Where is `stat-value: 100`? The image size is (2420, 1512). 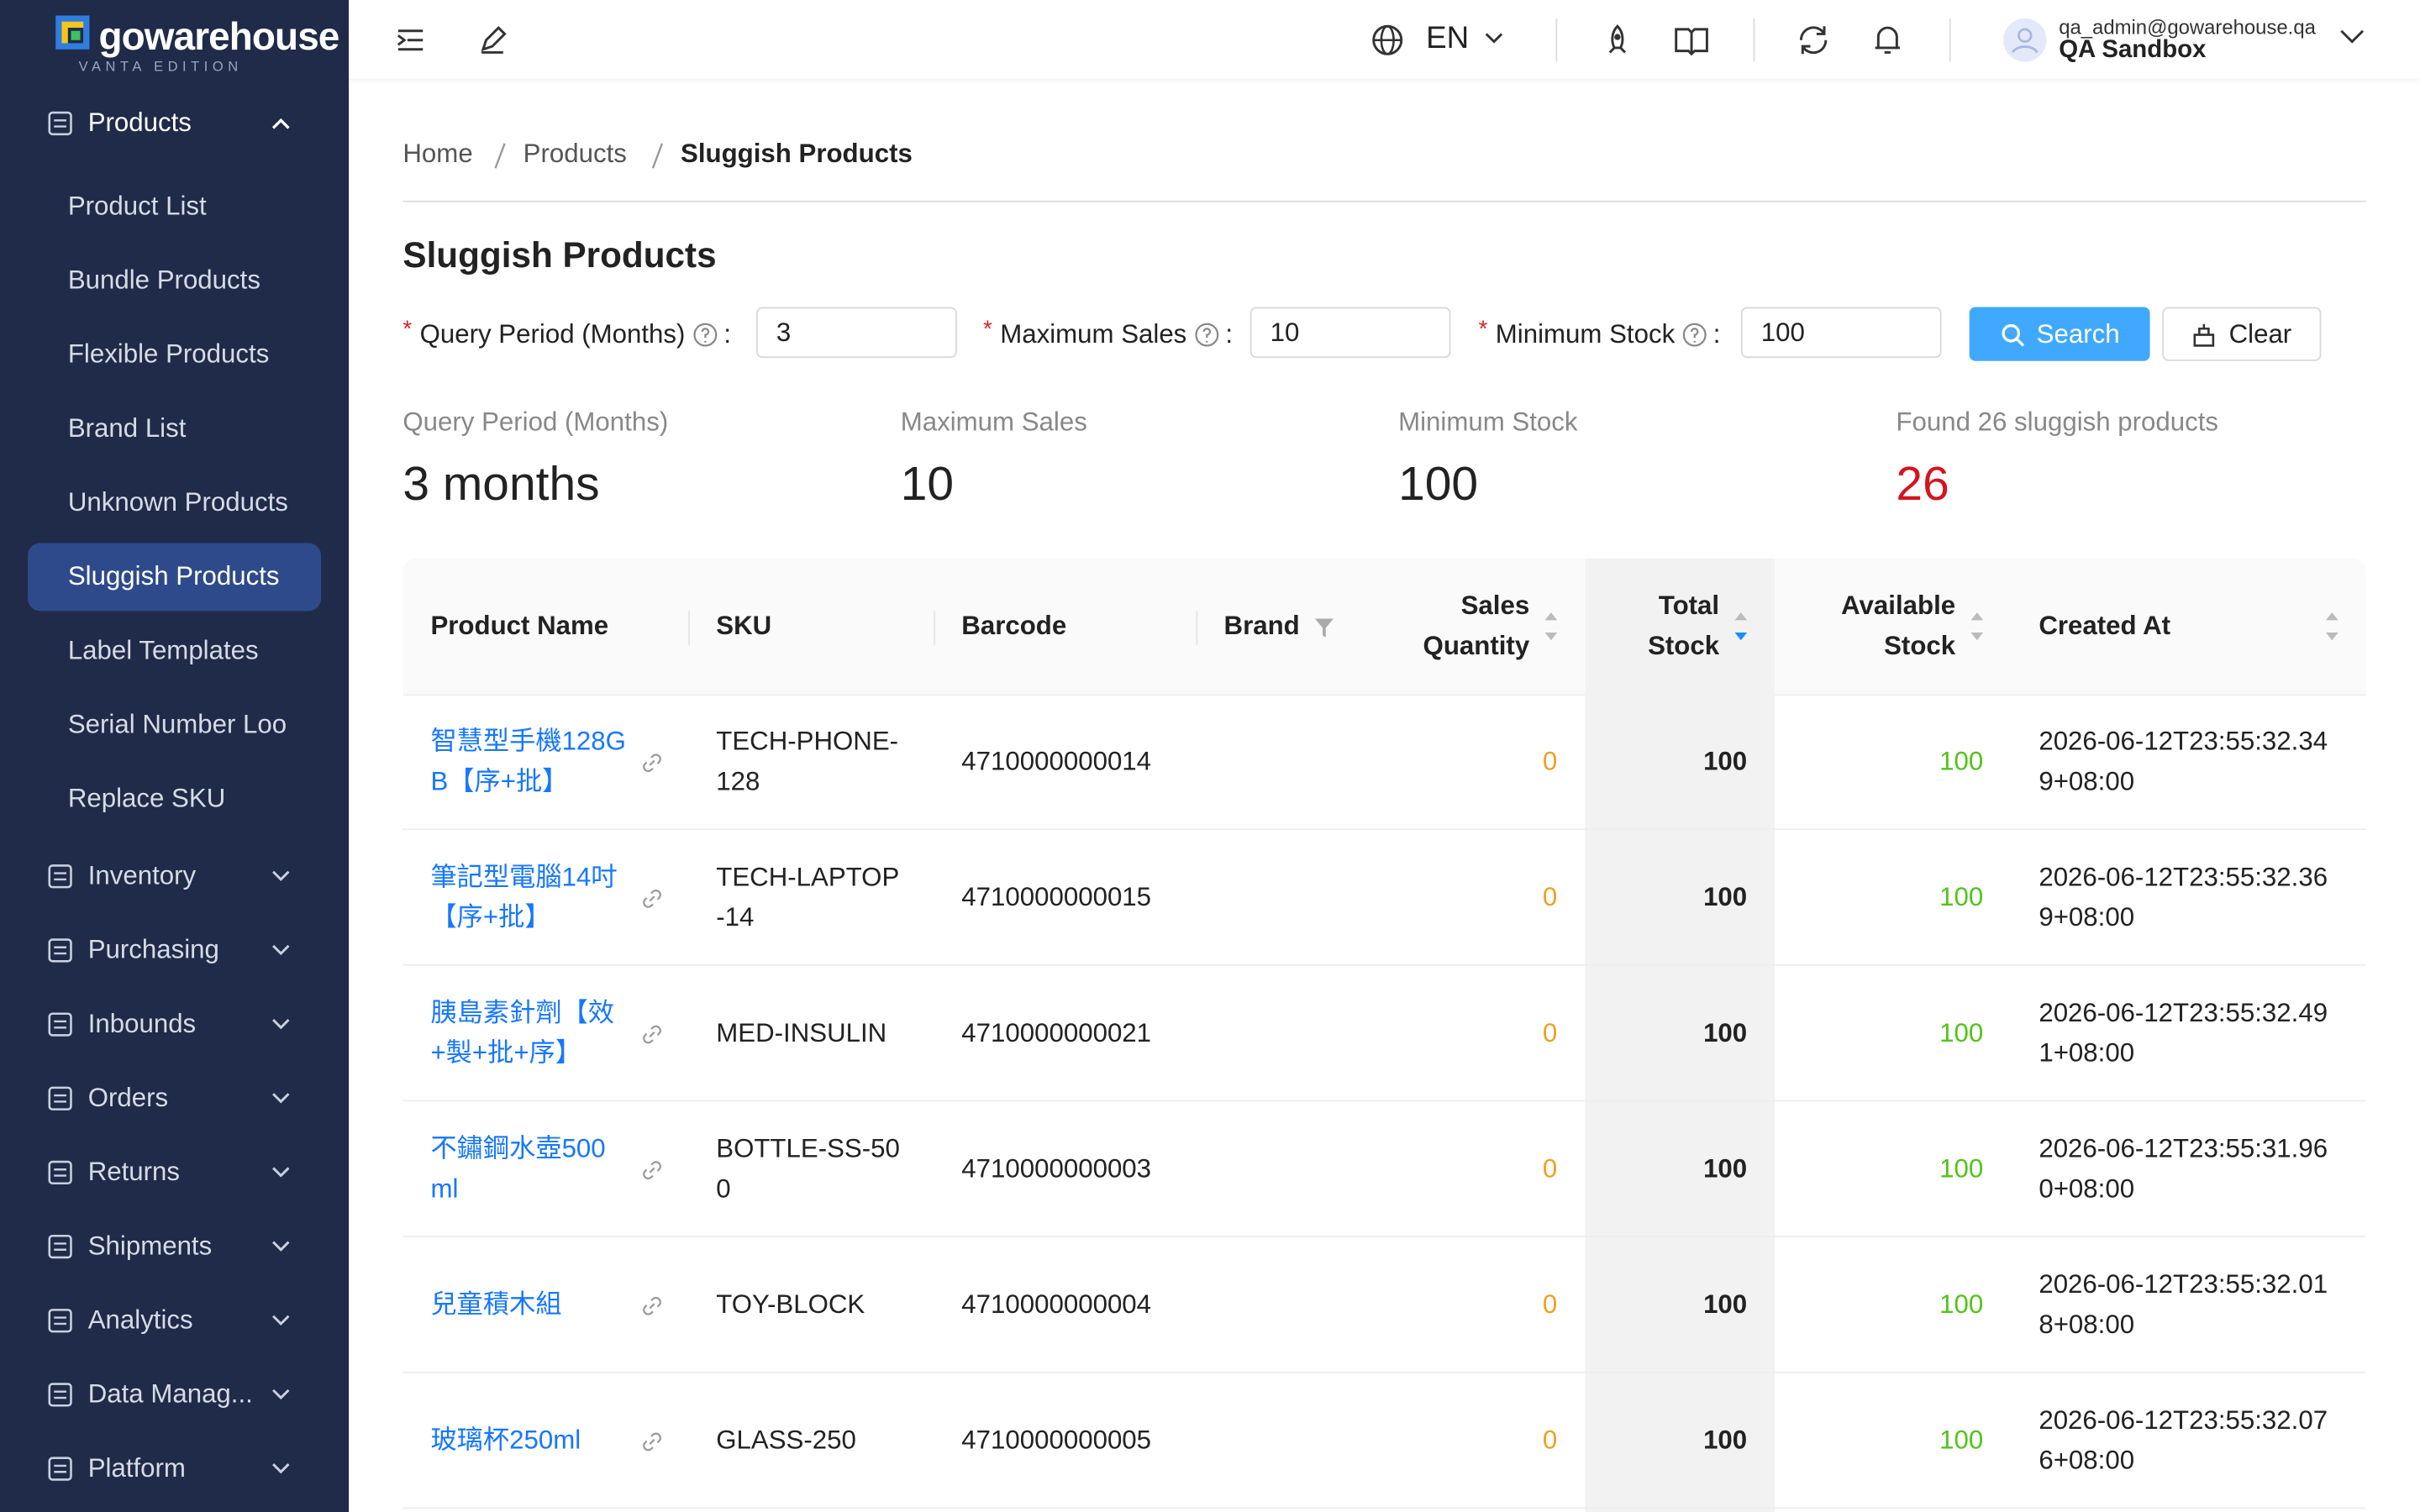
stat-value: 100 is located at coordinates (1438, 483).